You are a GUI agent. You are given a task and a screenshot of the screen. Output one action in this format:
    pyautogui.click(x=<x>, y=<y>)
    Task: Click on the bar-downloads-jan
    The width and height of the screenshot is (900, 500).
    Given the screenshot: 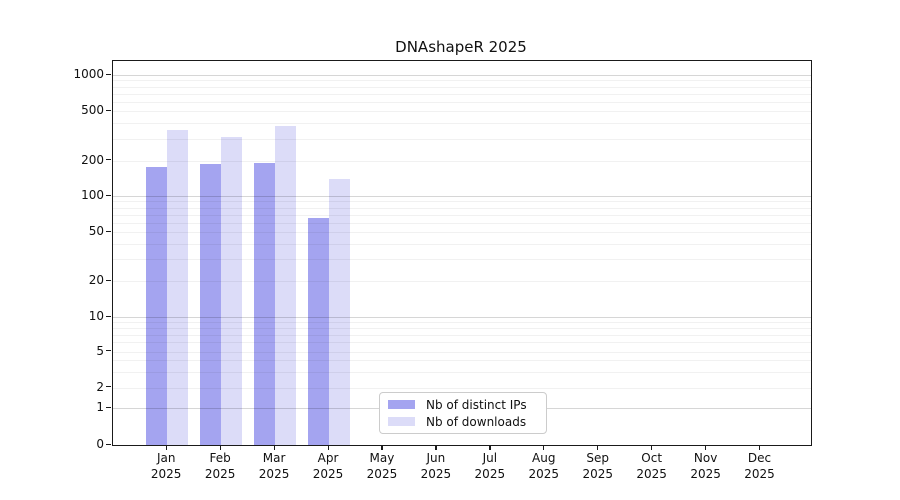 What is the action you would take?
    pyautogui.click(x=178, y=287)
    